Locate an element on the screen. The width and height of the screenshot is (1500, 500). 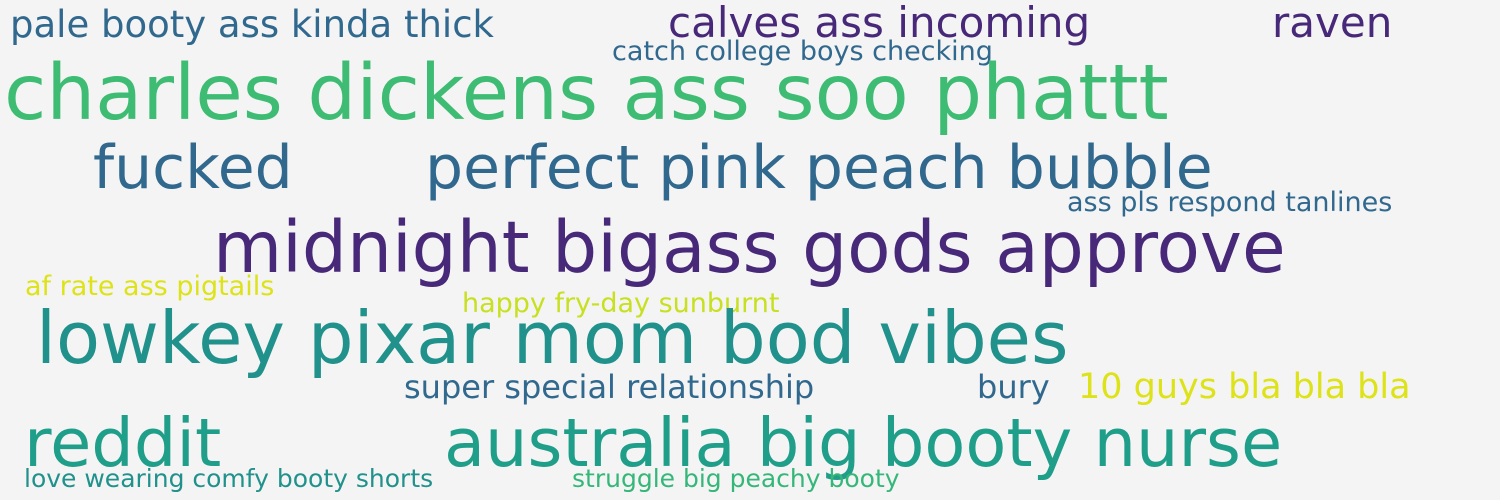
word-bury: bury is located at coordinates (1013, 387).